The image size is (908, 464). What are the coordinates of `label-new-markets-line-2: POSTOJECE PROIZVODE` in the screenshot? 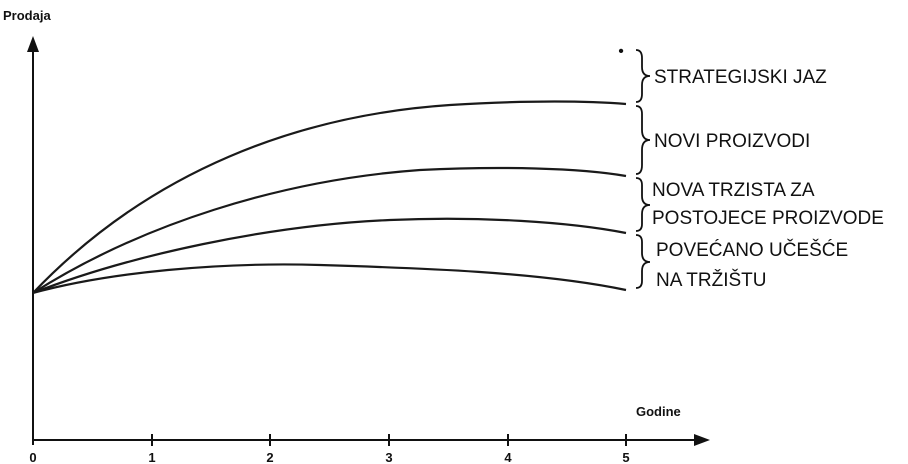 It's located at (768, 218).